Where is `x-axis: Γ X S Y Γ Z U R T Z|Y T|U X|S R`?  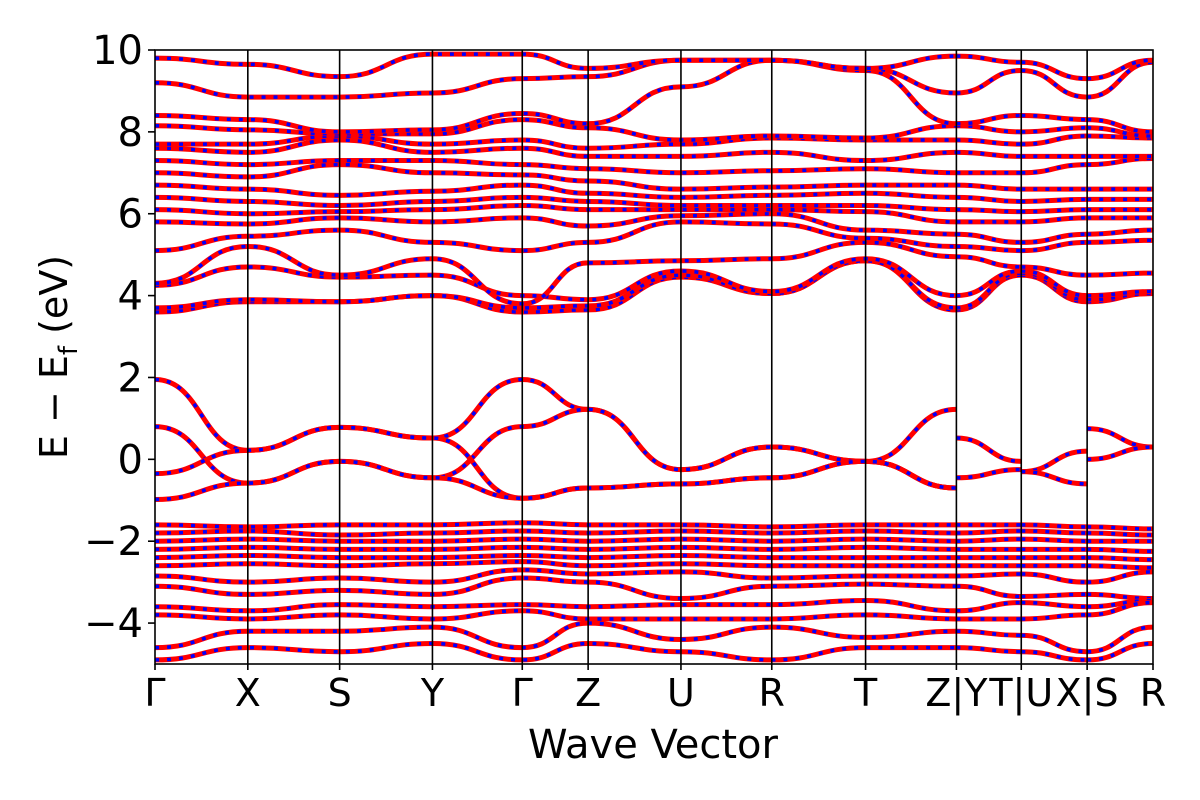 x-axis: Γ X S Y Γ Z U R T Z|Y T|U X|S R is located at coordinates (655, 690).